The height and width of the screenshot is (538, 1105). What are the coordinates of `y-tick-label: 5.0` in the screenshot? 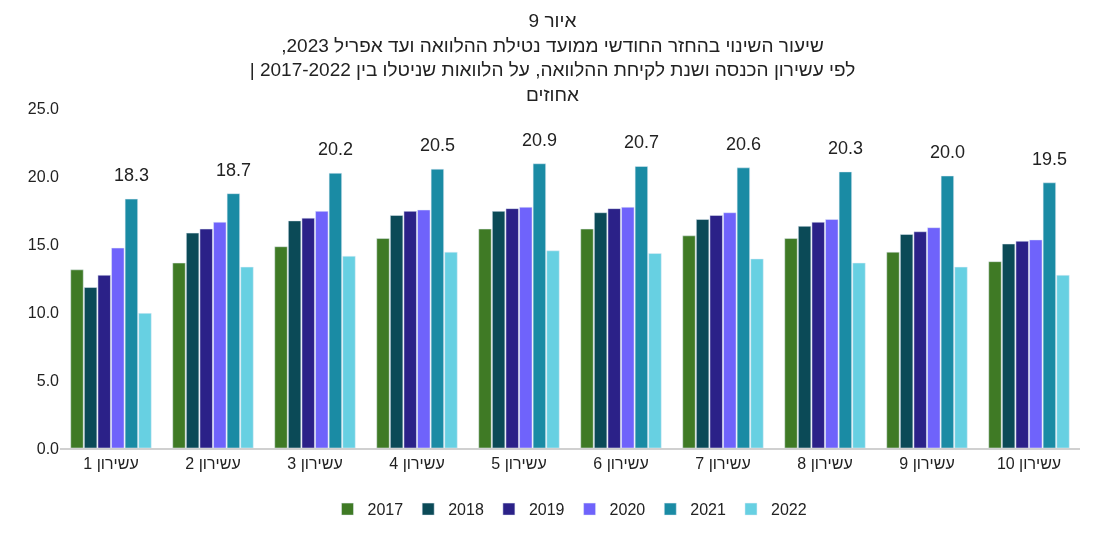 It's located at (48, 380).